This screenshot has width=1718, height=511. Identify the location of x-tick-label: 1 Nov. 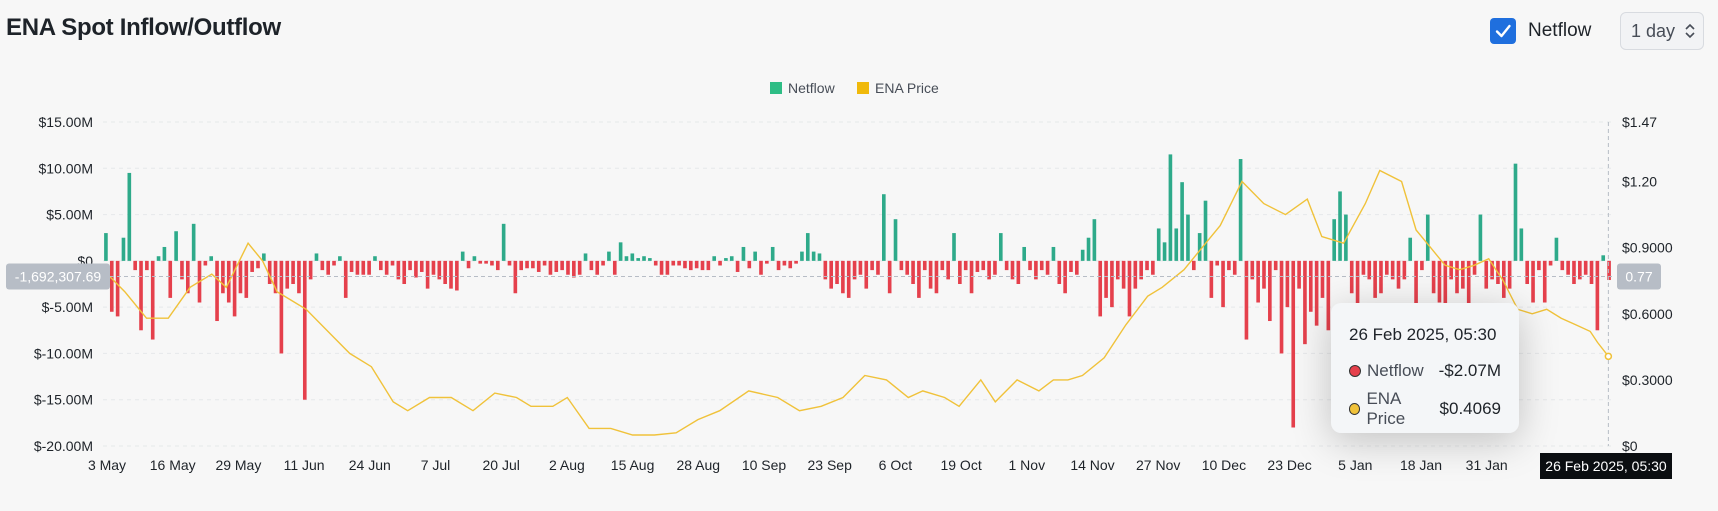
(1027, 465).